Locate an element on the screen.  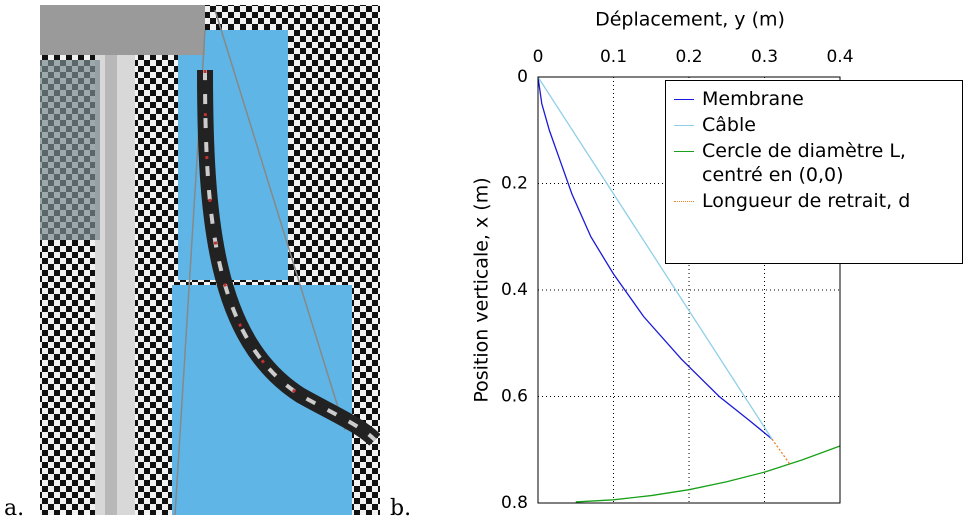
y-axis-title: Position verticale, x (m) is located at coordinates (482, 289).